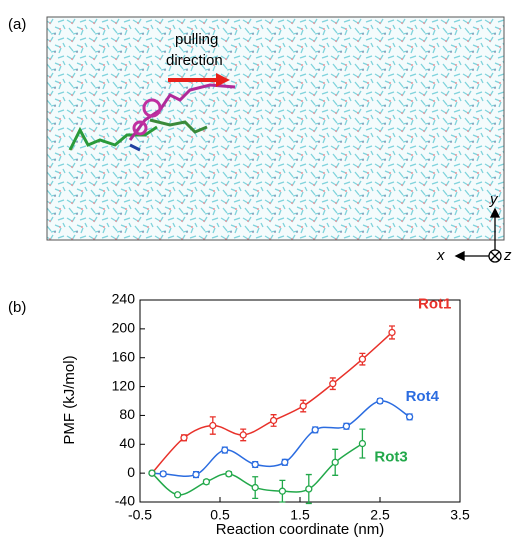  What do you see at coordinates (127, 414) in the screenshot?
I see `y-tick-label: 80` at bounding box center [127, 414].